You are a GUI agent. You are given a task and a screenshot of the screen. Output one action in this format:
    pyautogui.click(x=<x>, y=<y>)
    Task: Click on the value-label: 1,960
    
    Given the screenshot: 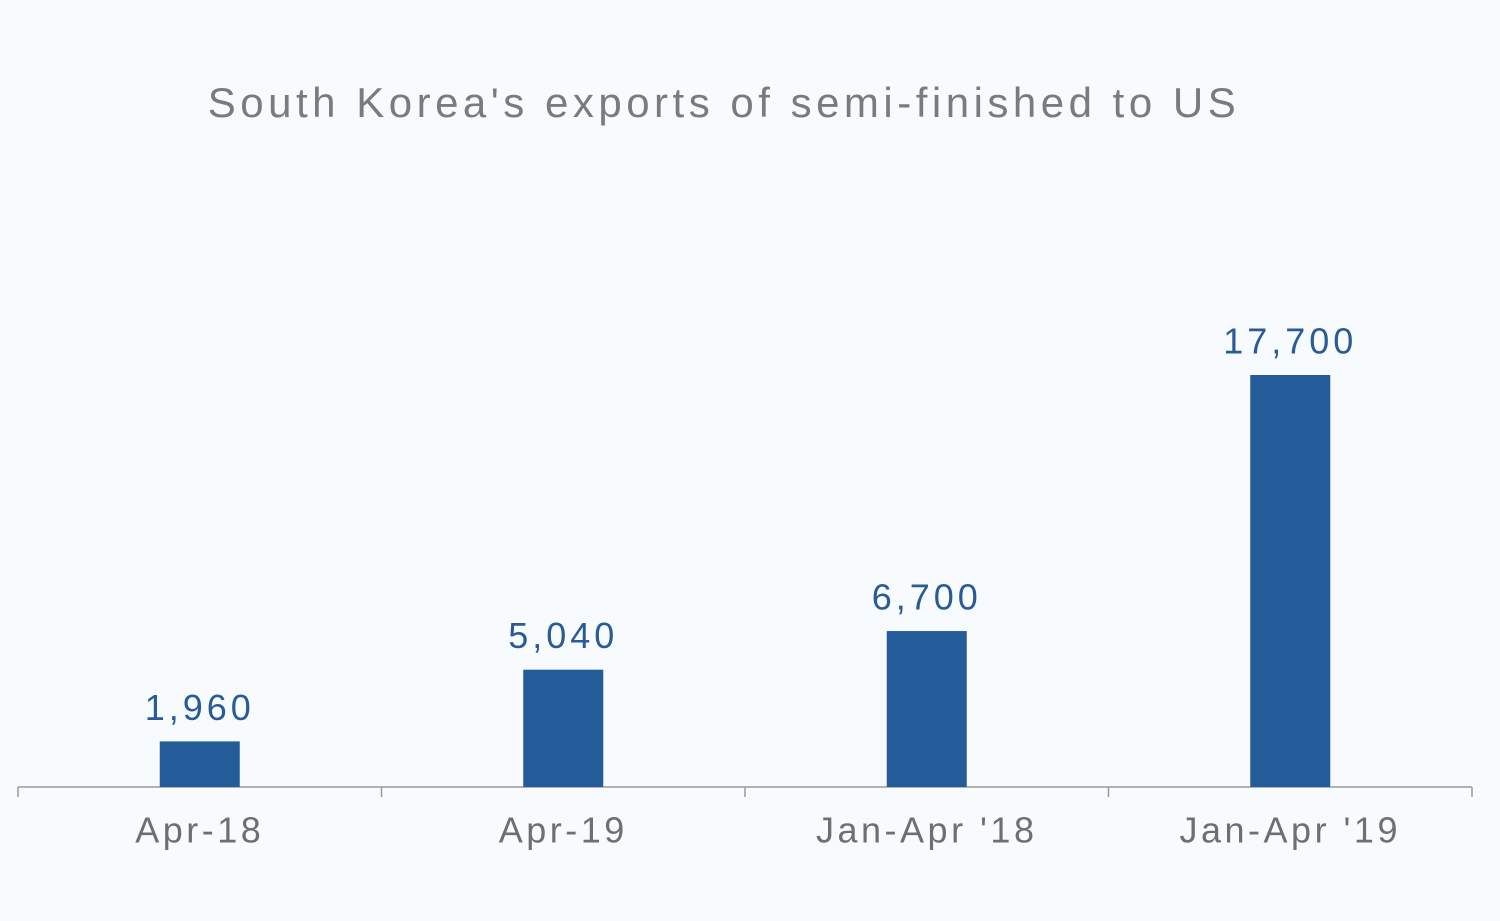 What is the action you would take?
    pyautogui.click(x=200, y=707)
    